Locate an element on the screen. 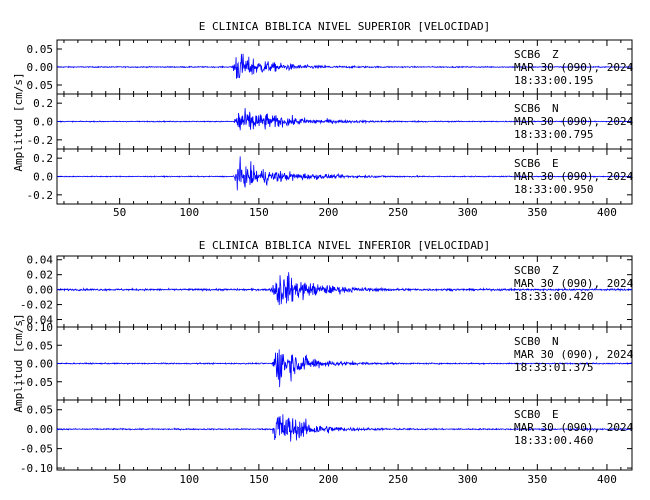  record-time: 18:33:00.950 is located at coordinates (553, 189).